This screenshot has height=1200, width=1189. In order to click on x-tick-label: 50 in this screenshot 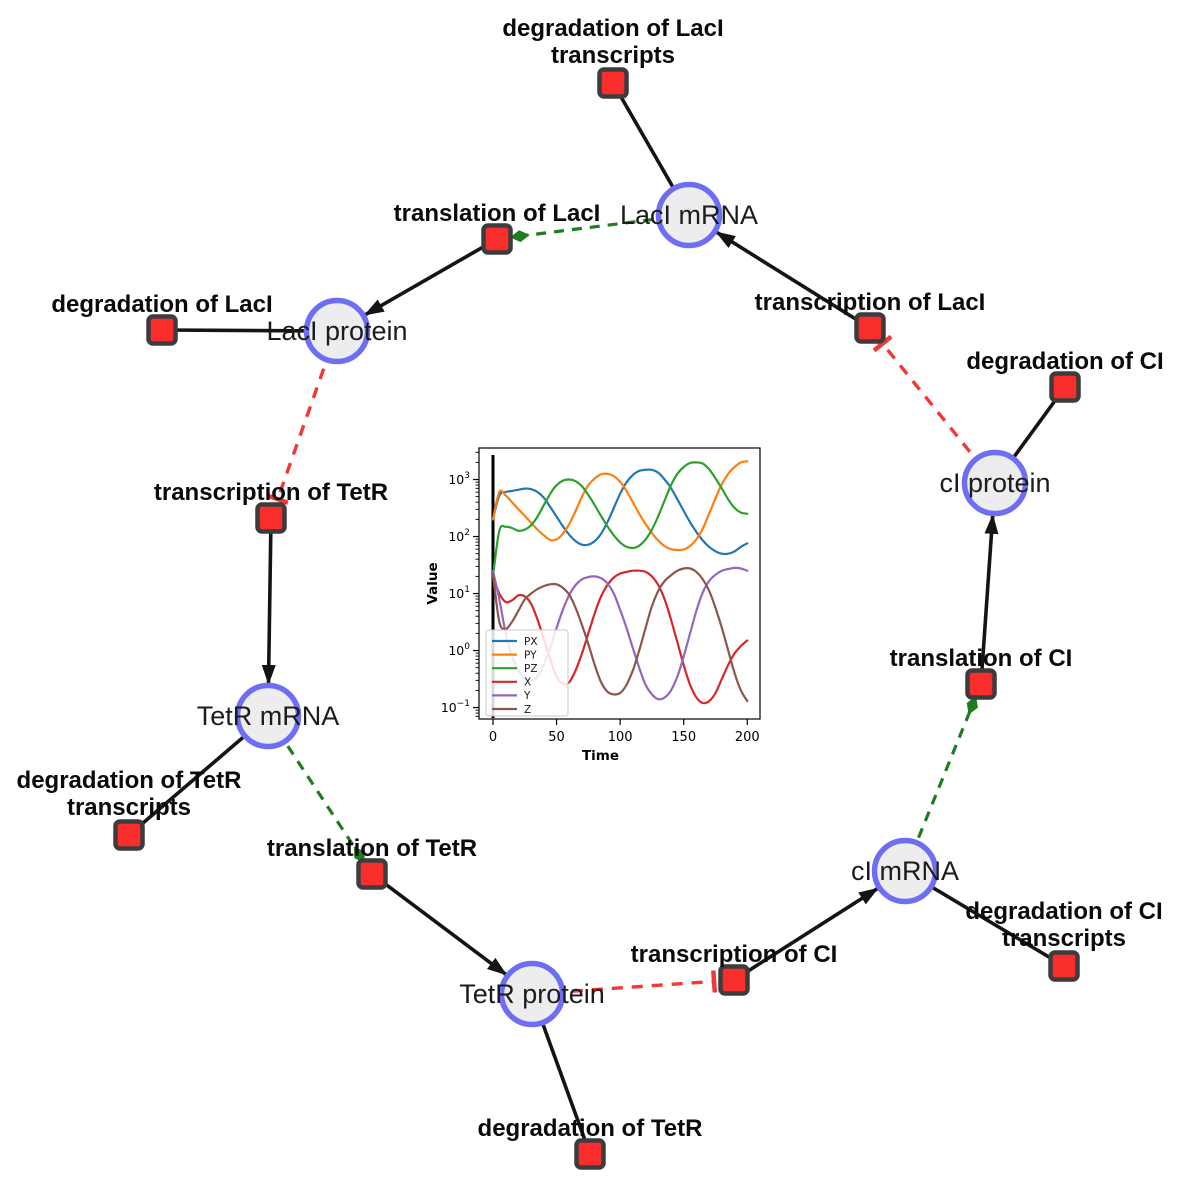, I will do `click(556, 737)`.